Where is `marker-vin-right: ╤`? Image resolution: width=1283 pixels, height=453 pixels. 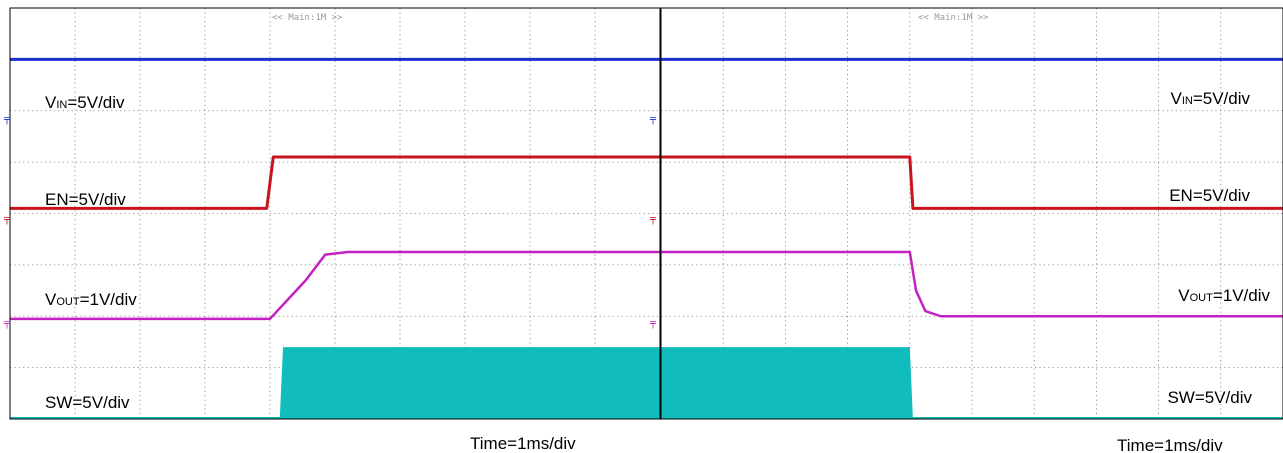 marker-vin-right: ╤ is located at coordinates (653, 119).